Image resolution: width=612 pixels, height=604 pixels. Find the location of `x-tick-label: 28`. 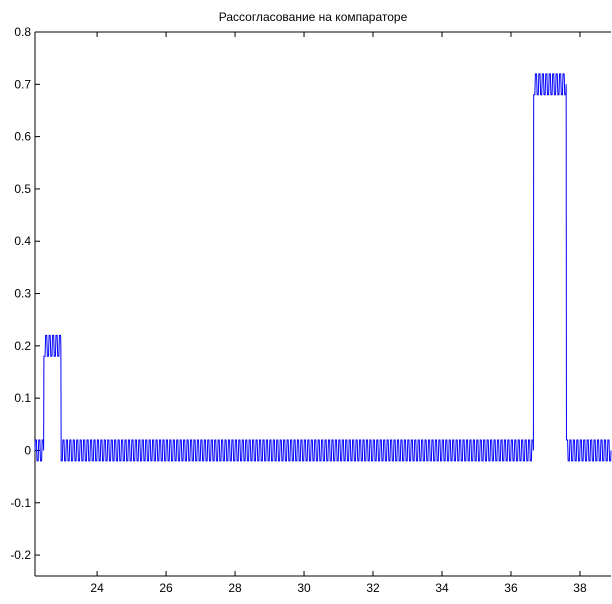

x-tick-label: 28 is located at coordinates (235, 588).